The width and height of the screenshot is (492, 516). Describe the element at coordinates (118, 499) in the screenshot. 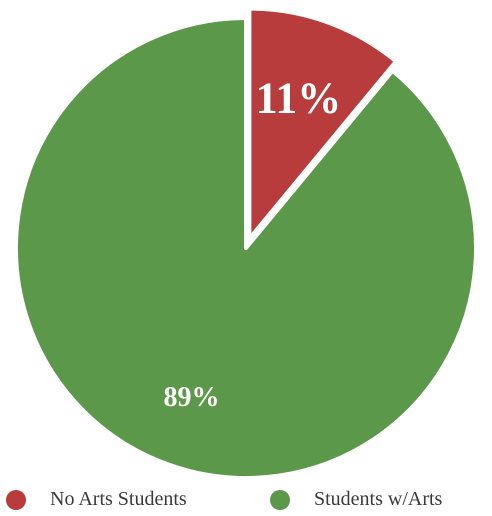

I see `legend-label-no-arts: No Arts Students` at that location.